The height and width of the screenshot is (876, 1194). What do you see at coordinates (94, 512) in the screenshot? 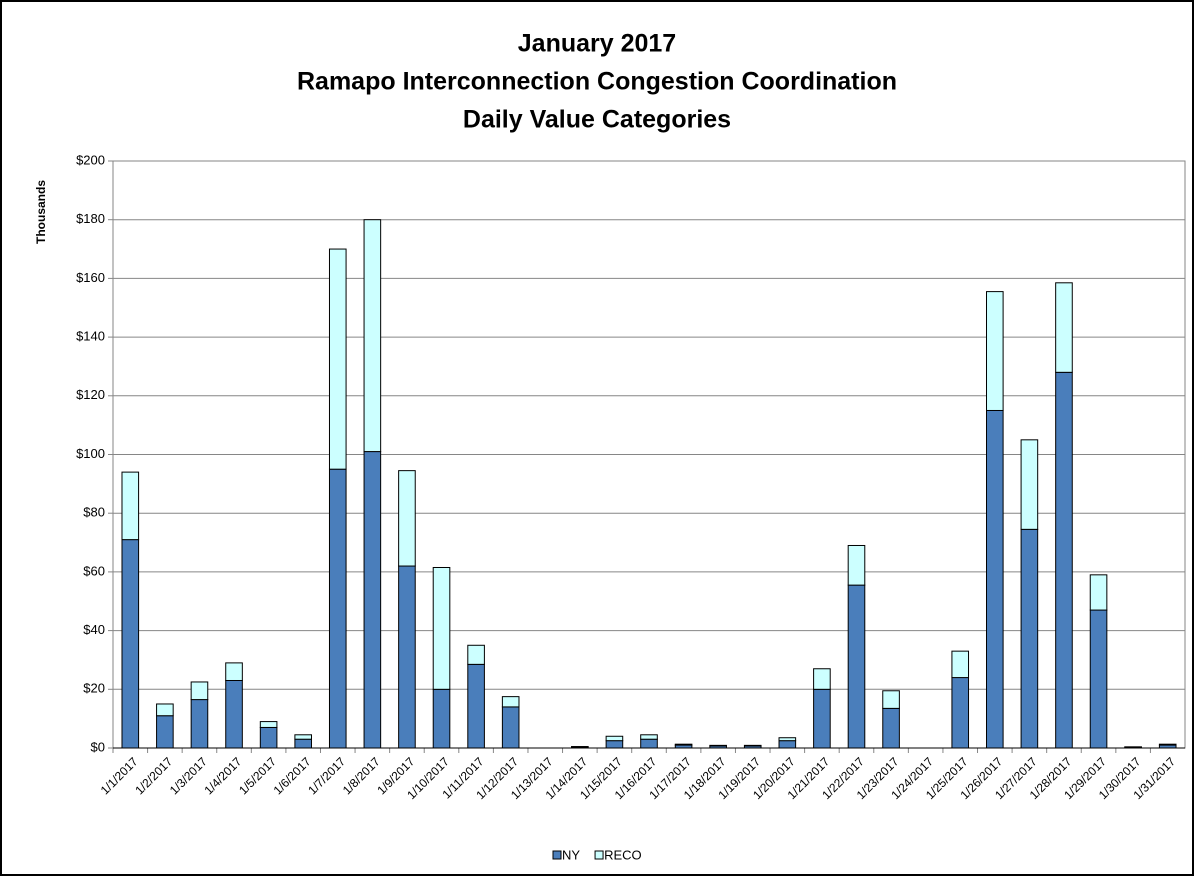
I see `y-tick-label: $80` at bounding box center [94, 512].